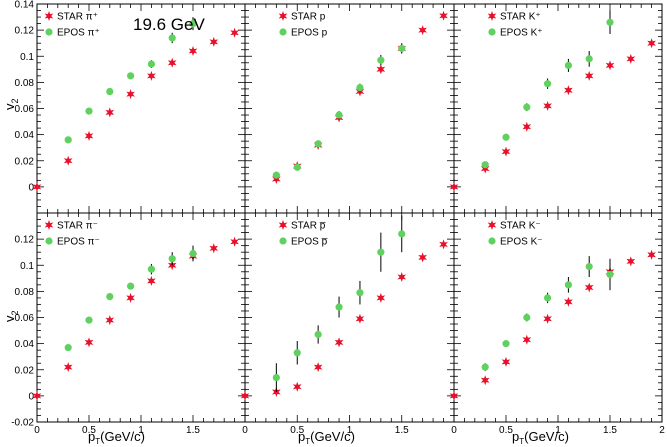 The height and width of the screenshot is (447, 667). I want to click on panel-frame-bottom-right, so click(558, 317).